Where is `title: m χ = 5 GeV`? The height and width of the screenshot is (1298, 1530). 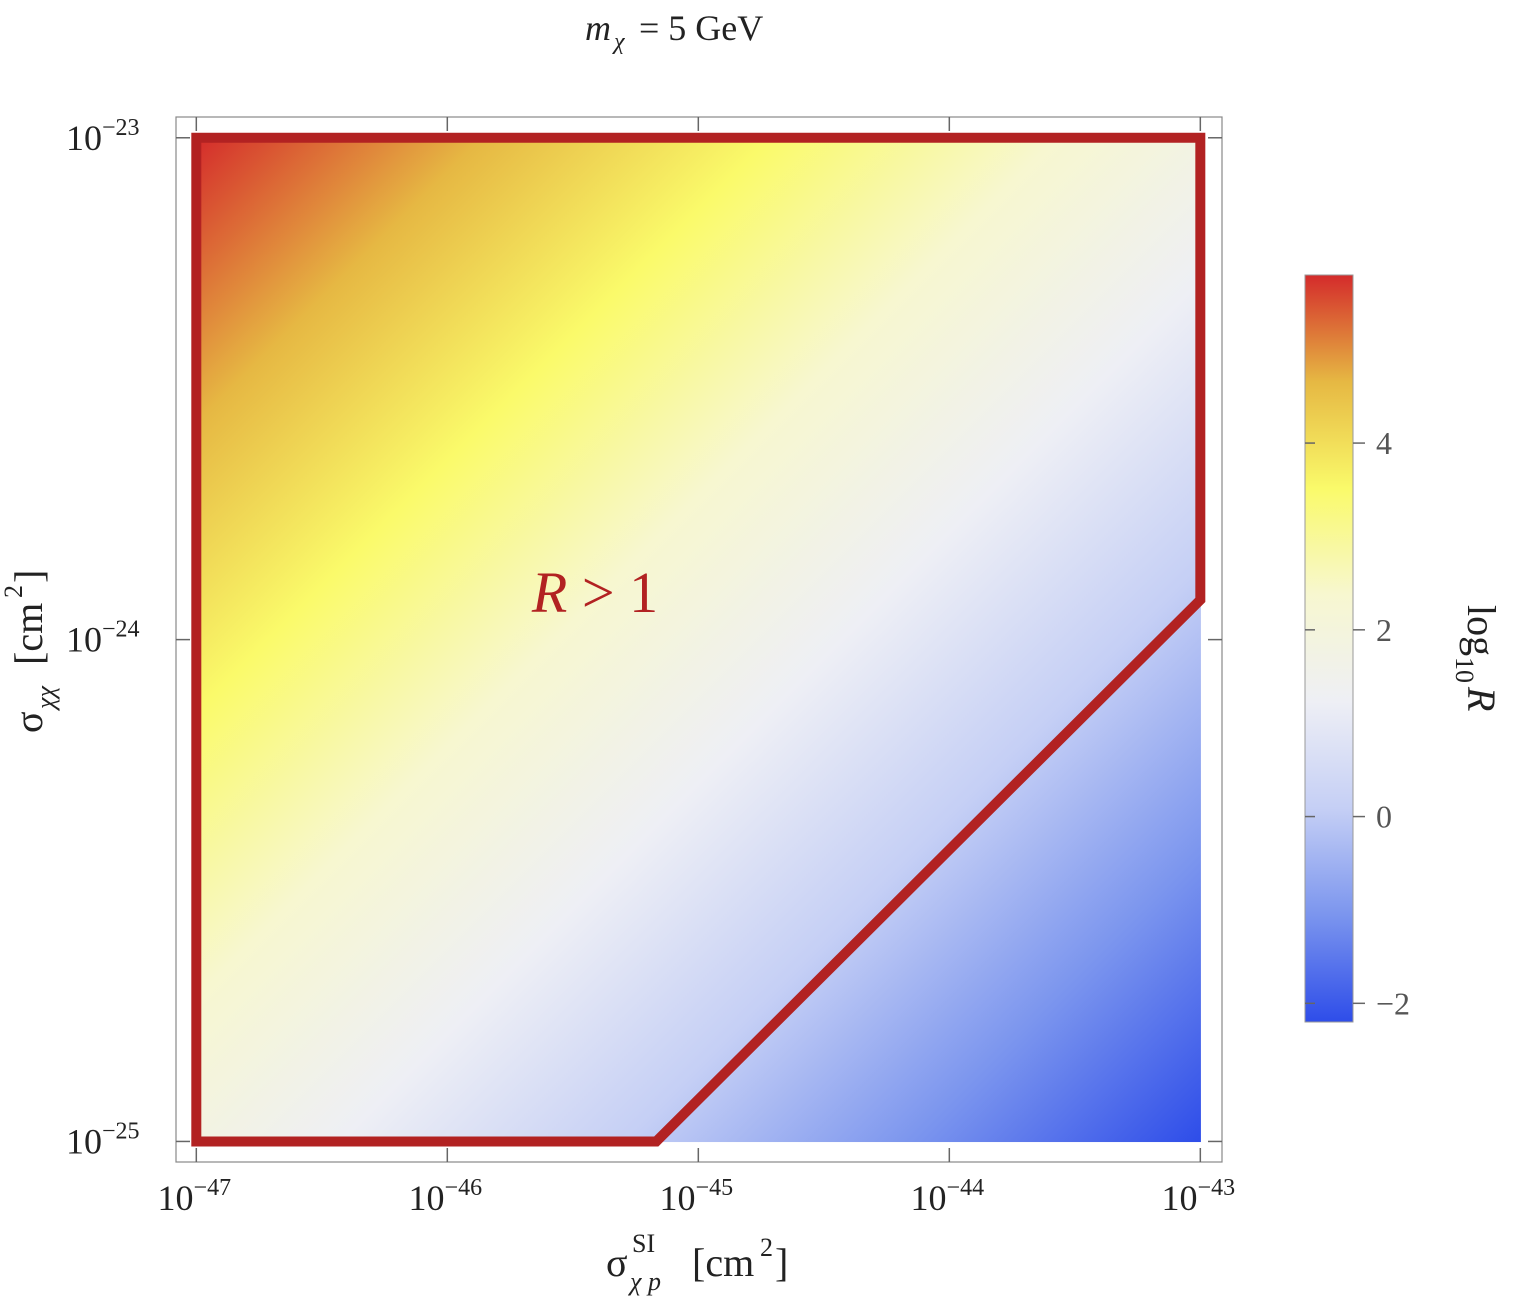
title: m χ = 5 GeV is located at coordinates (674, 31).